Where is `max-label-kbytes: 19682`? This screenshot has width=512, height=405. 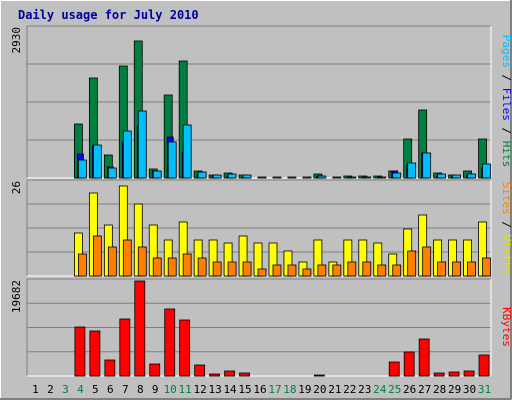 max-label-kbytes: 19682 is located at coordinates (16, 296).